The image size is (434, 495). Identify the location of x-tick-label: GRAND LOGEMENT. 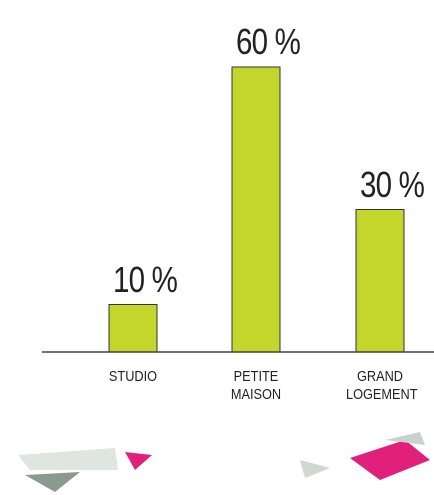
(382, 385).